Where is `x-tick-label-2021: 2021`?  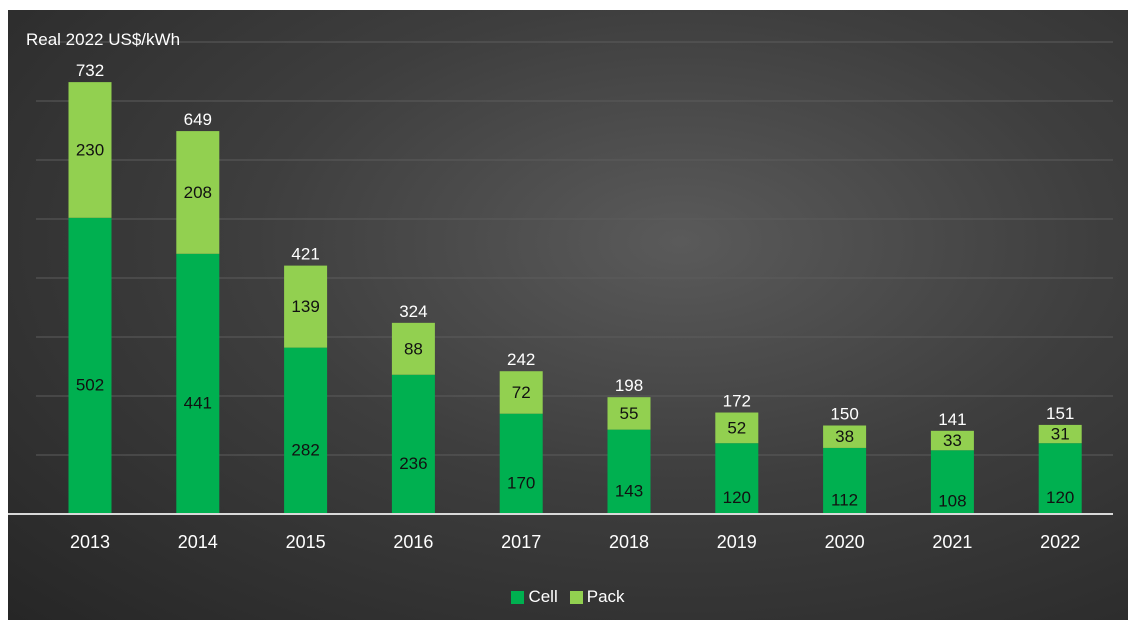
x-tick-label-2021: 2021 is located at coordinates (952, 542).